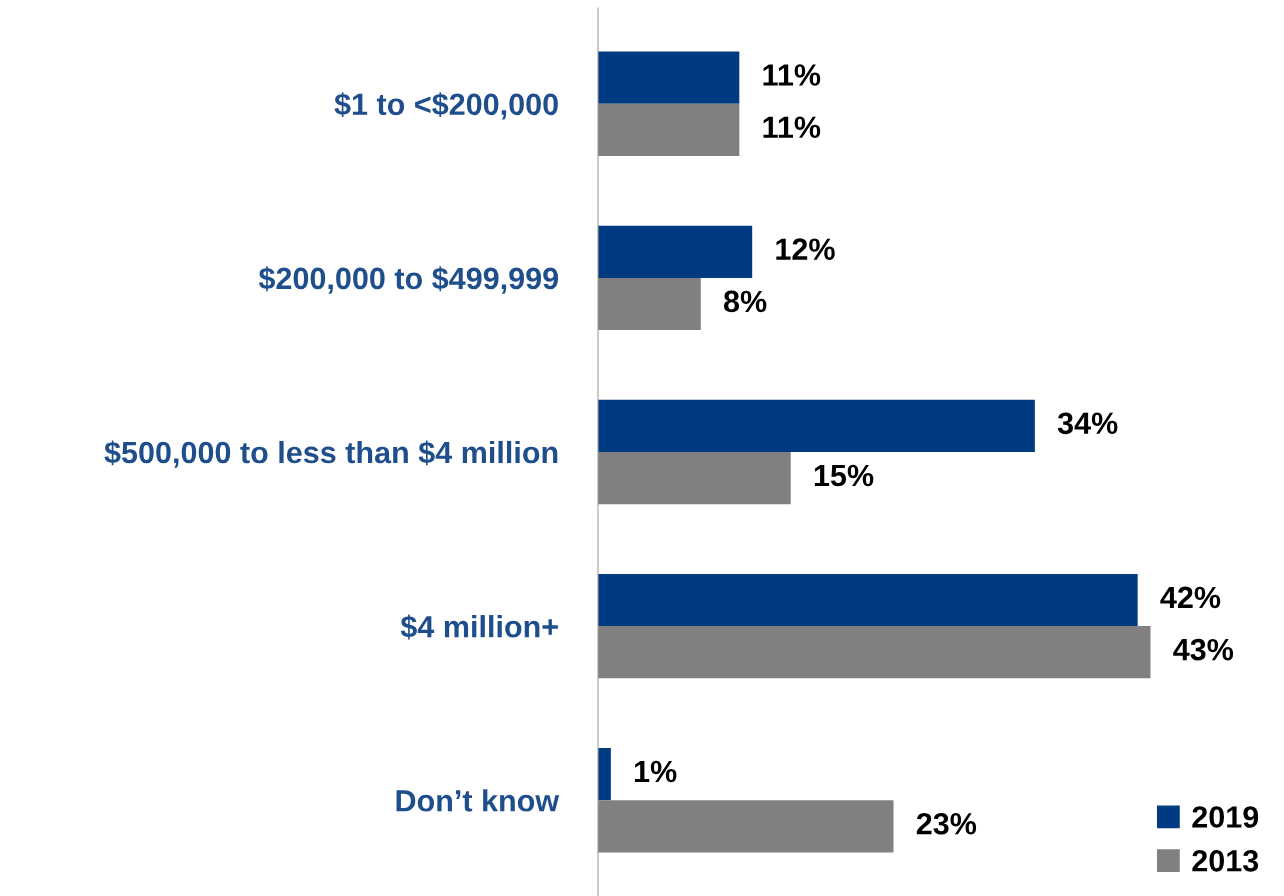  What do you see at coordinates (1190, 597) in the screenshot?
I see `data-label: 42%` at bounding box center [1190, 597].